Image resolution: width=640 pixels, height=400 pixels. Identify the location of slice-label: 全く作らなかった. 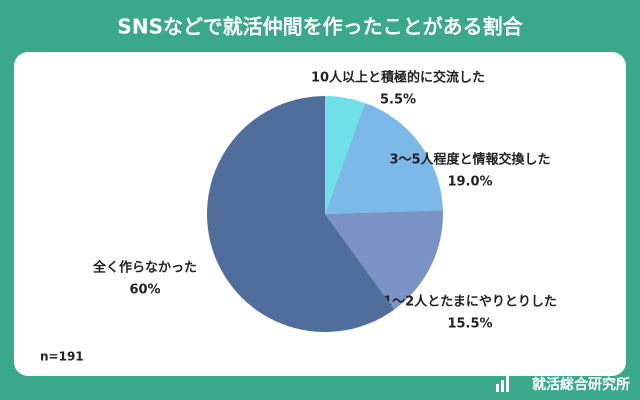
(144, 268).